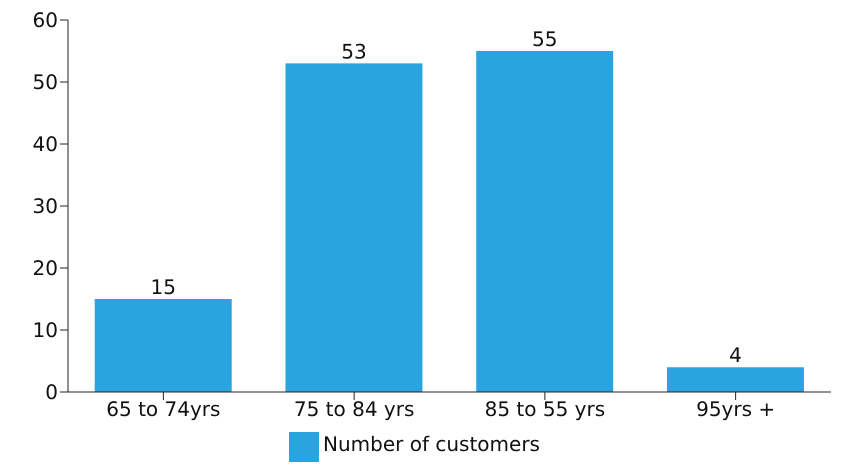 The height and width of the screenshot is (470, 859). I want to click on data-label: 53, so click(354, 51).